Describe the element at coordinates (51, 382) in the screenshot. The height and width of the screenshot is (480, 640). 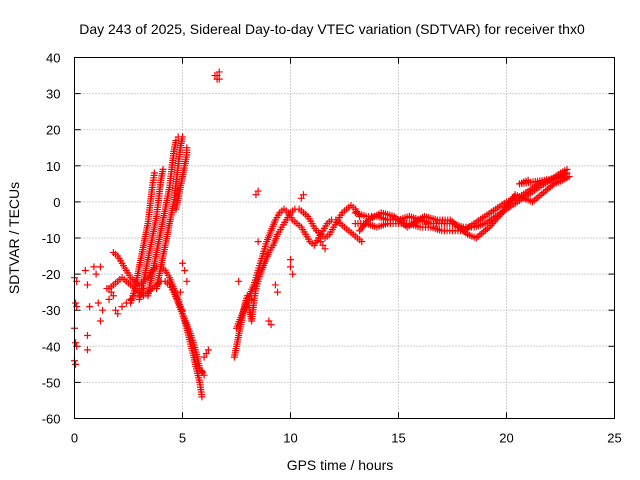
I see `y-tick-label: -50` at that location.